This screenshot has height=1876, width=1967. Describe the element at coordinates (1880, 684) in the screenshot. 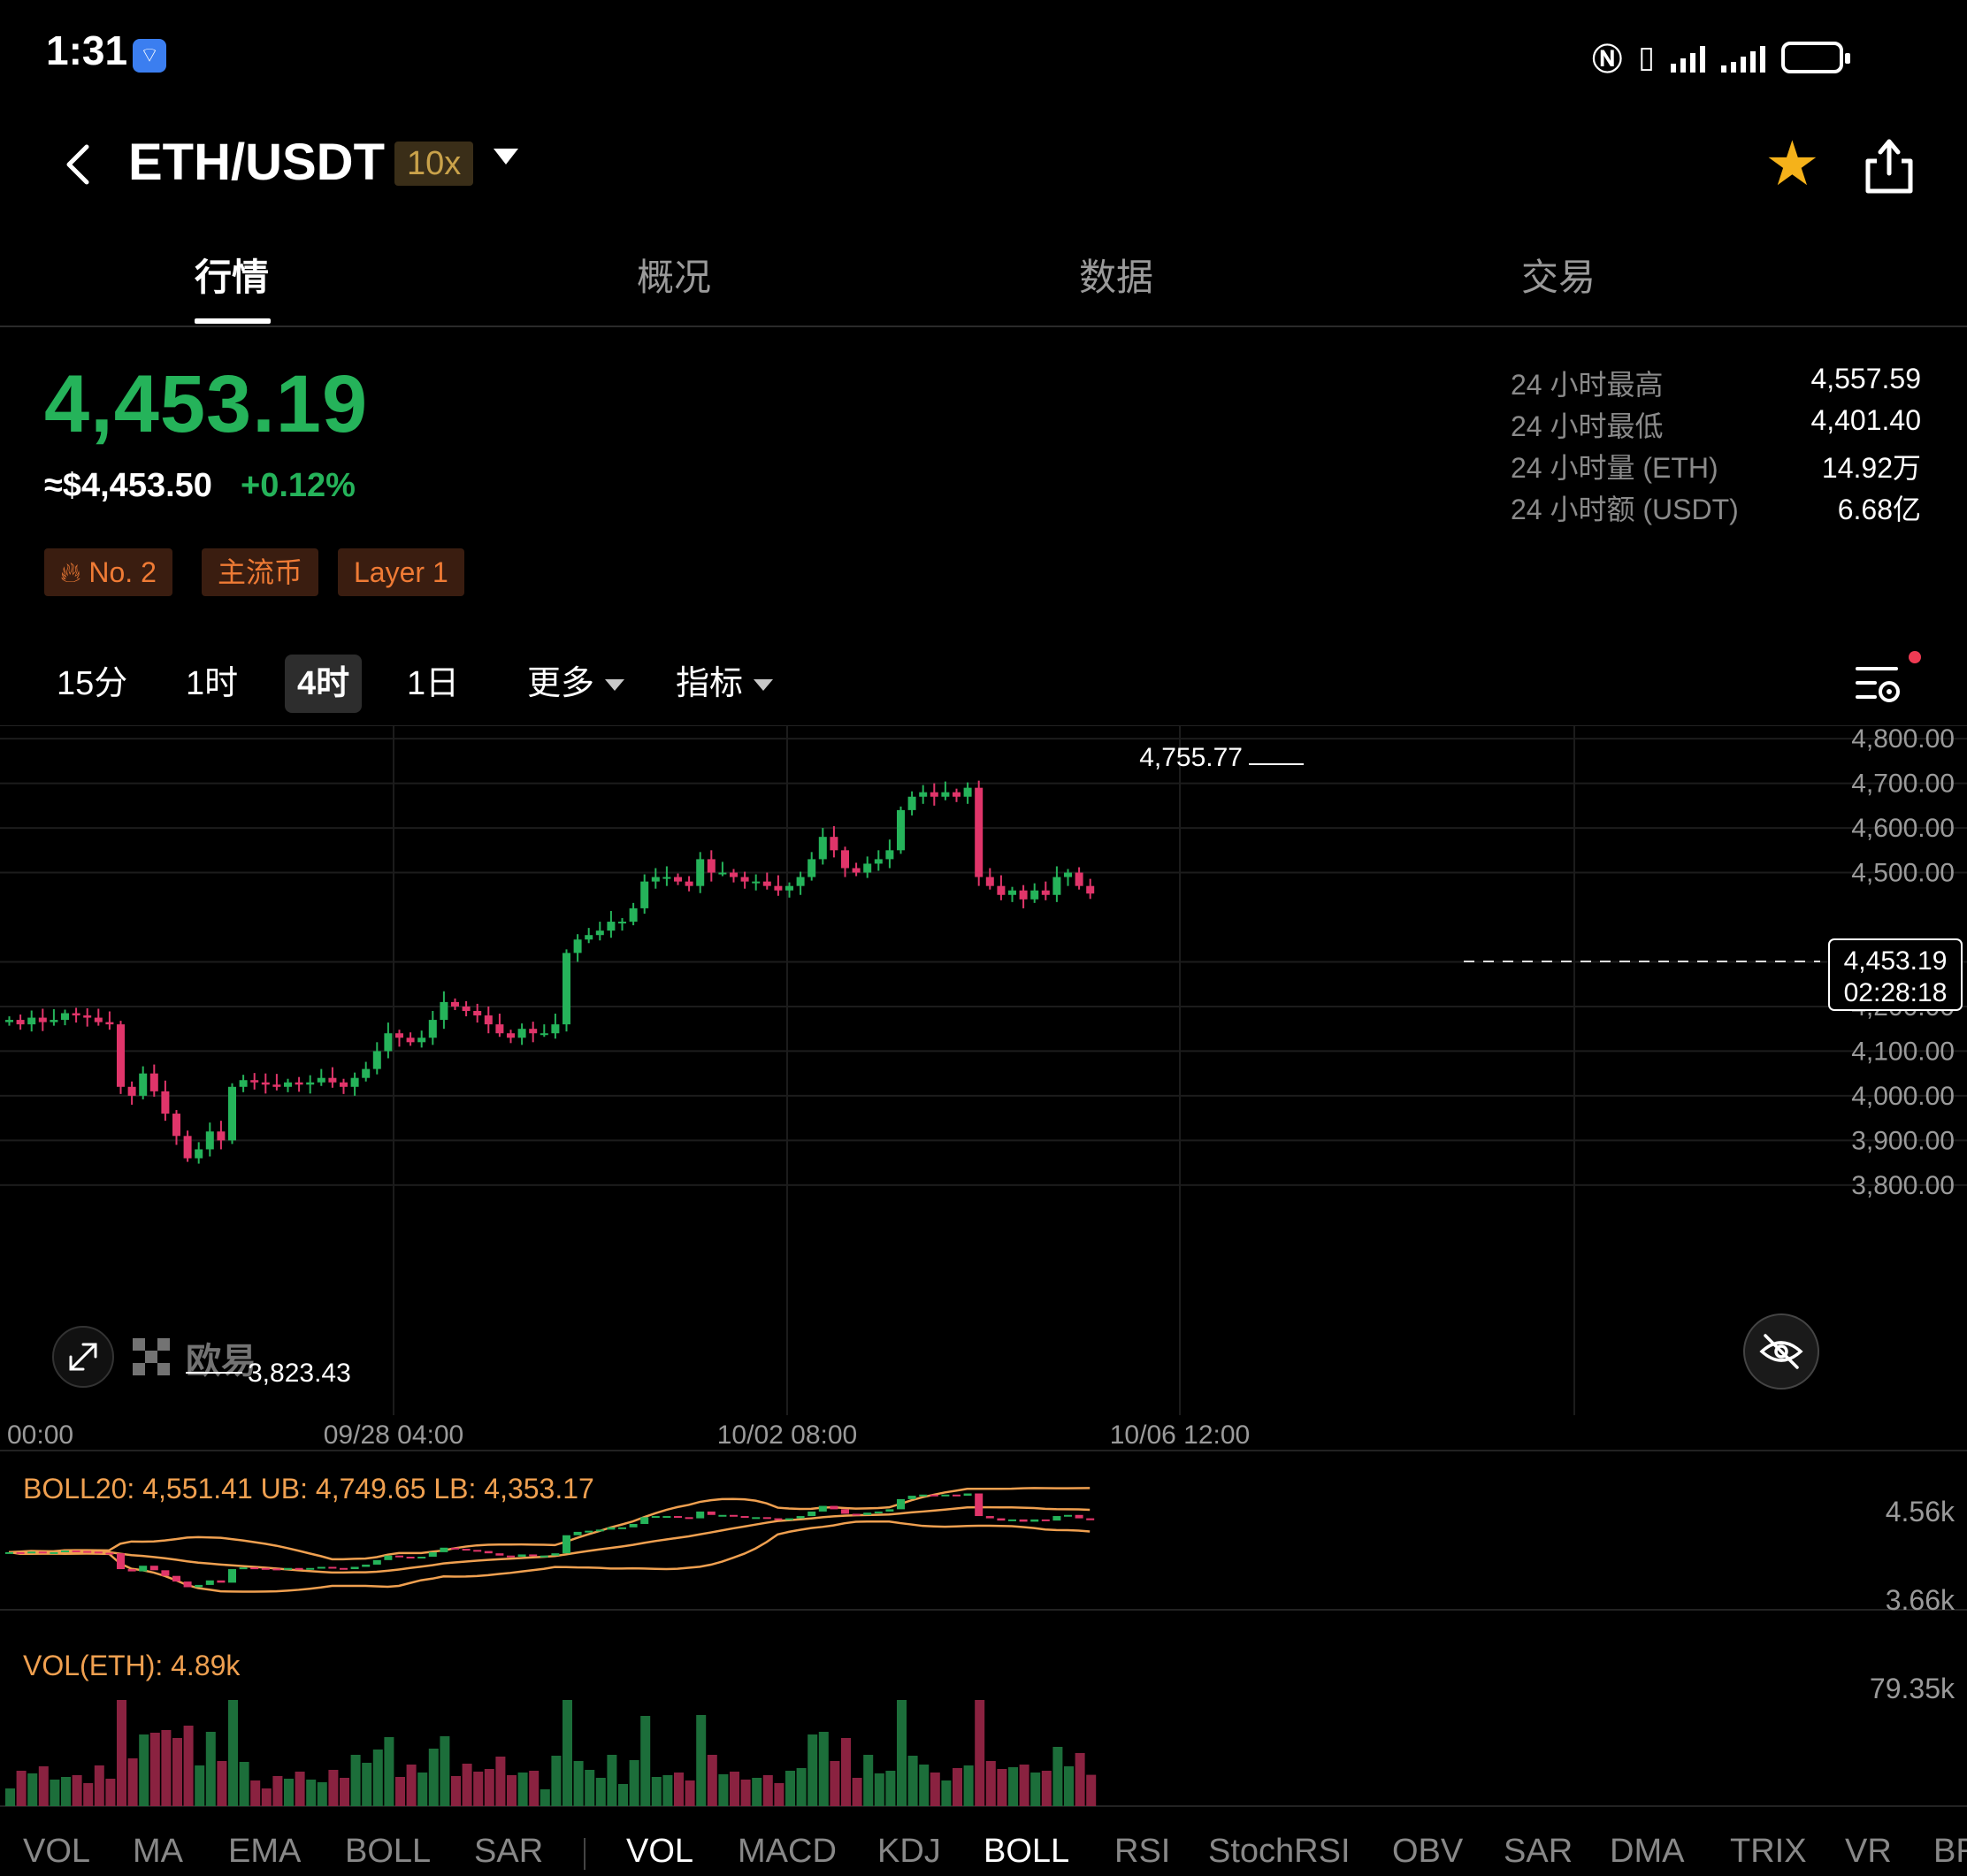

I see `chart-settings-icon` at that location.